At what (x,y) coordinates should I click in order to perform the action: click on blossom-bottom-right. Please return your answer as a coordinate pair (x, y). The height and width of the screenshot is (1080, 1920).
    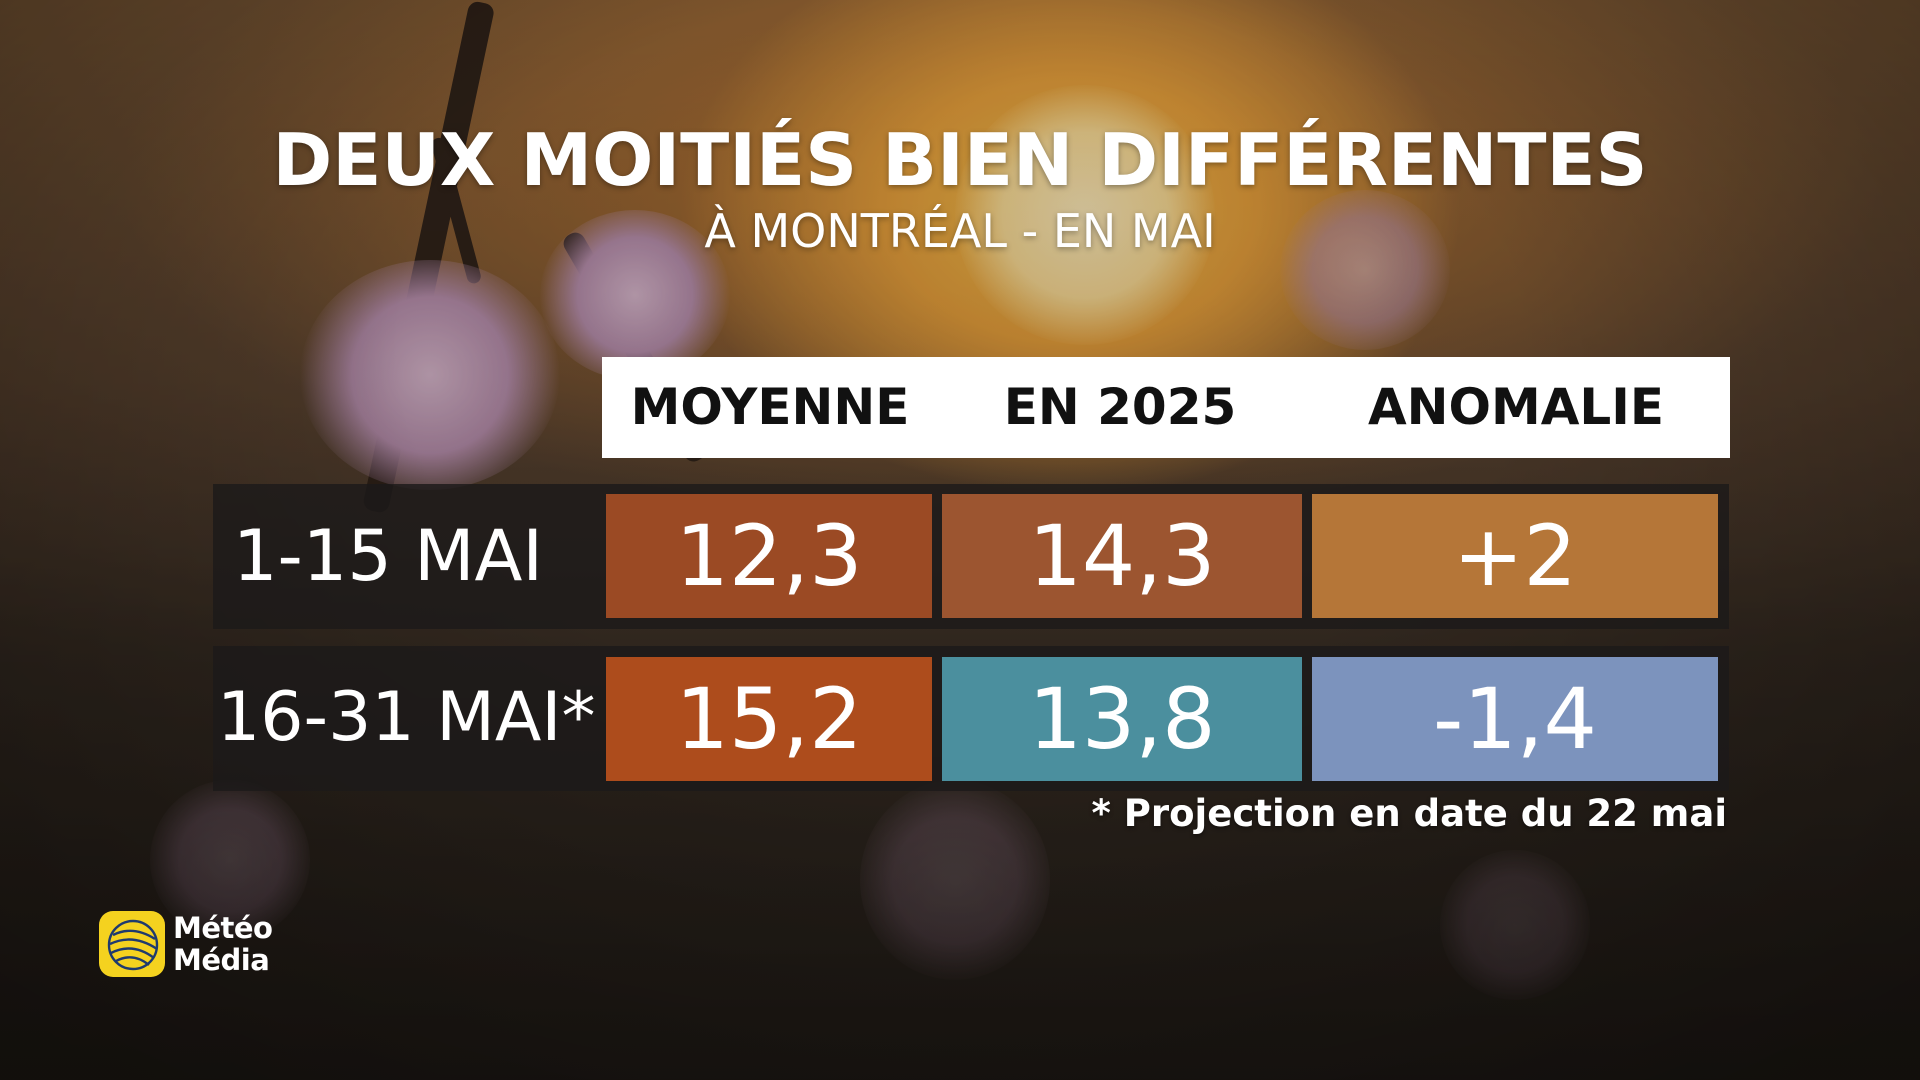
    Looking at the image, I should click on (1515, 925).